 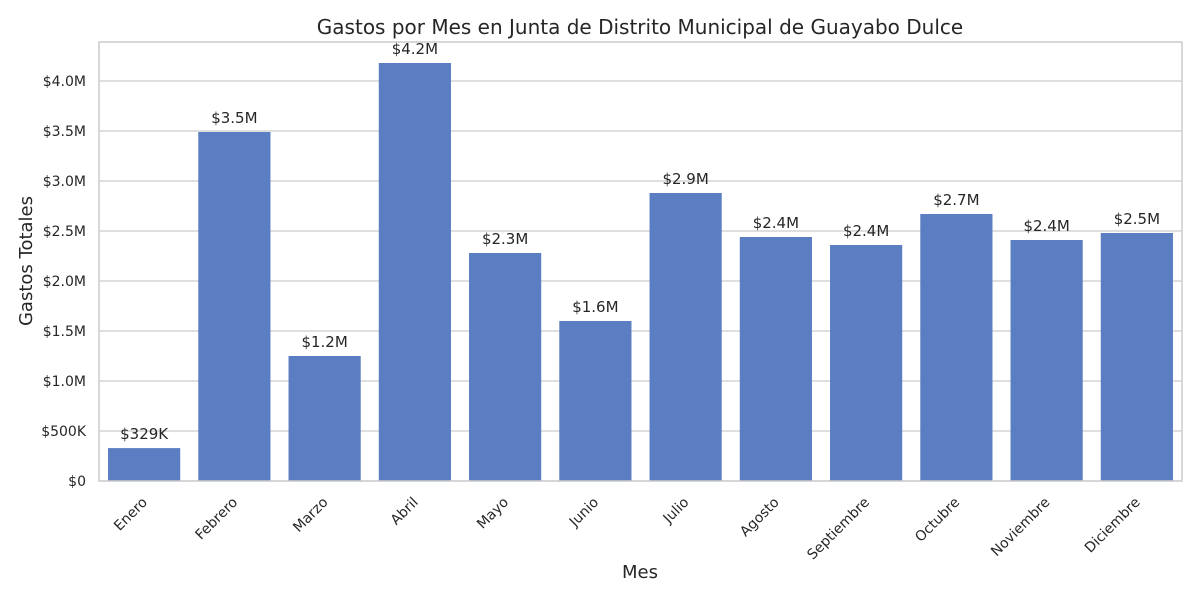 What do you see at coordinates (937, 520) in the screenshot?
I see `x-tick-label: Octubre` at bounding box center [937, 520].